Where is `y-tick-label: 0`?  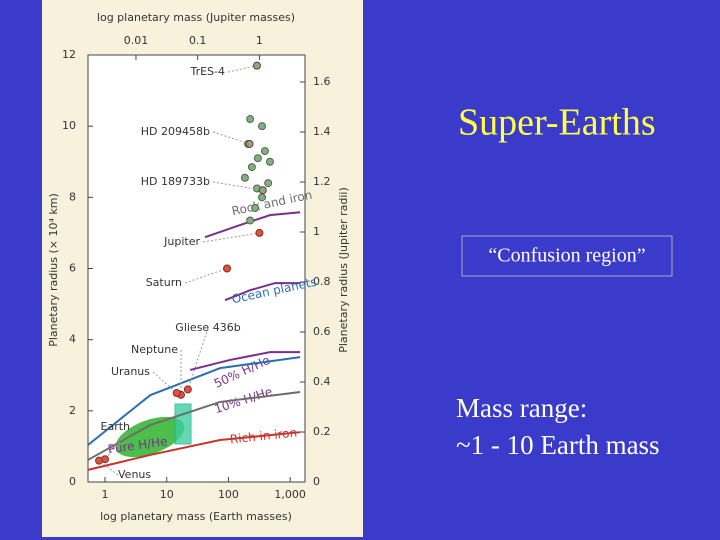 y-tick-label: 0 is located at coordinates (72, 481).